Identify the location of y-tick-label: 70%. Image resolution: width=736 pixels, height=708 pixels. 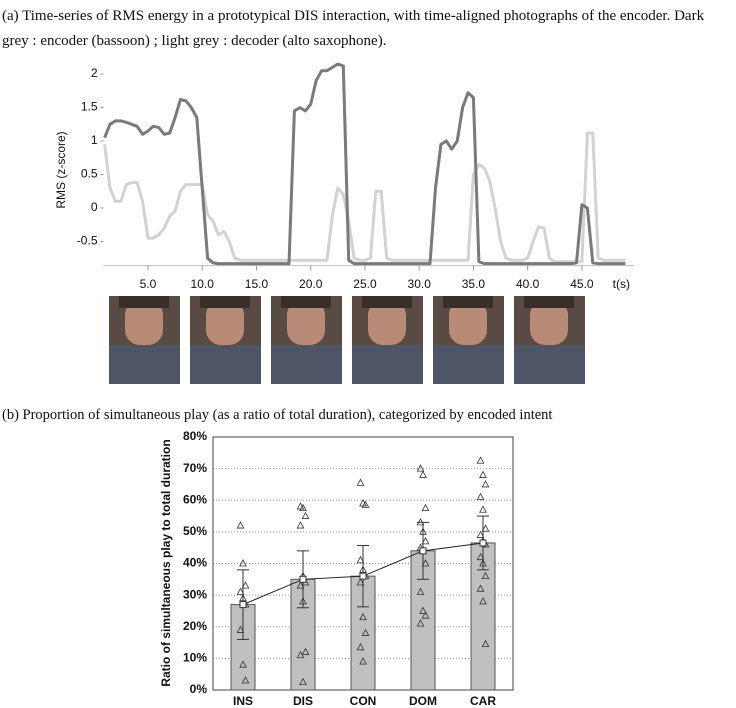
(195, 468).